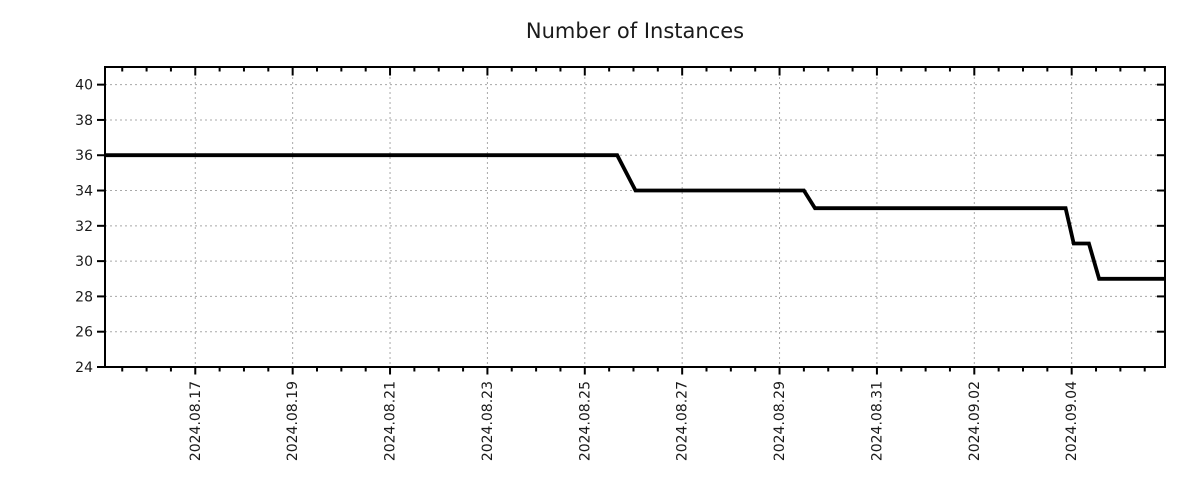  What do you see at coordinates (780, 421) in the screenshot?
I see `x-tick-label: 2024.08.29` at bounding box center [780, 421].